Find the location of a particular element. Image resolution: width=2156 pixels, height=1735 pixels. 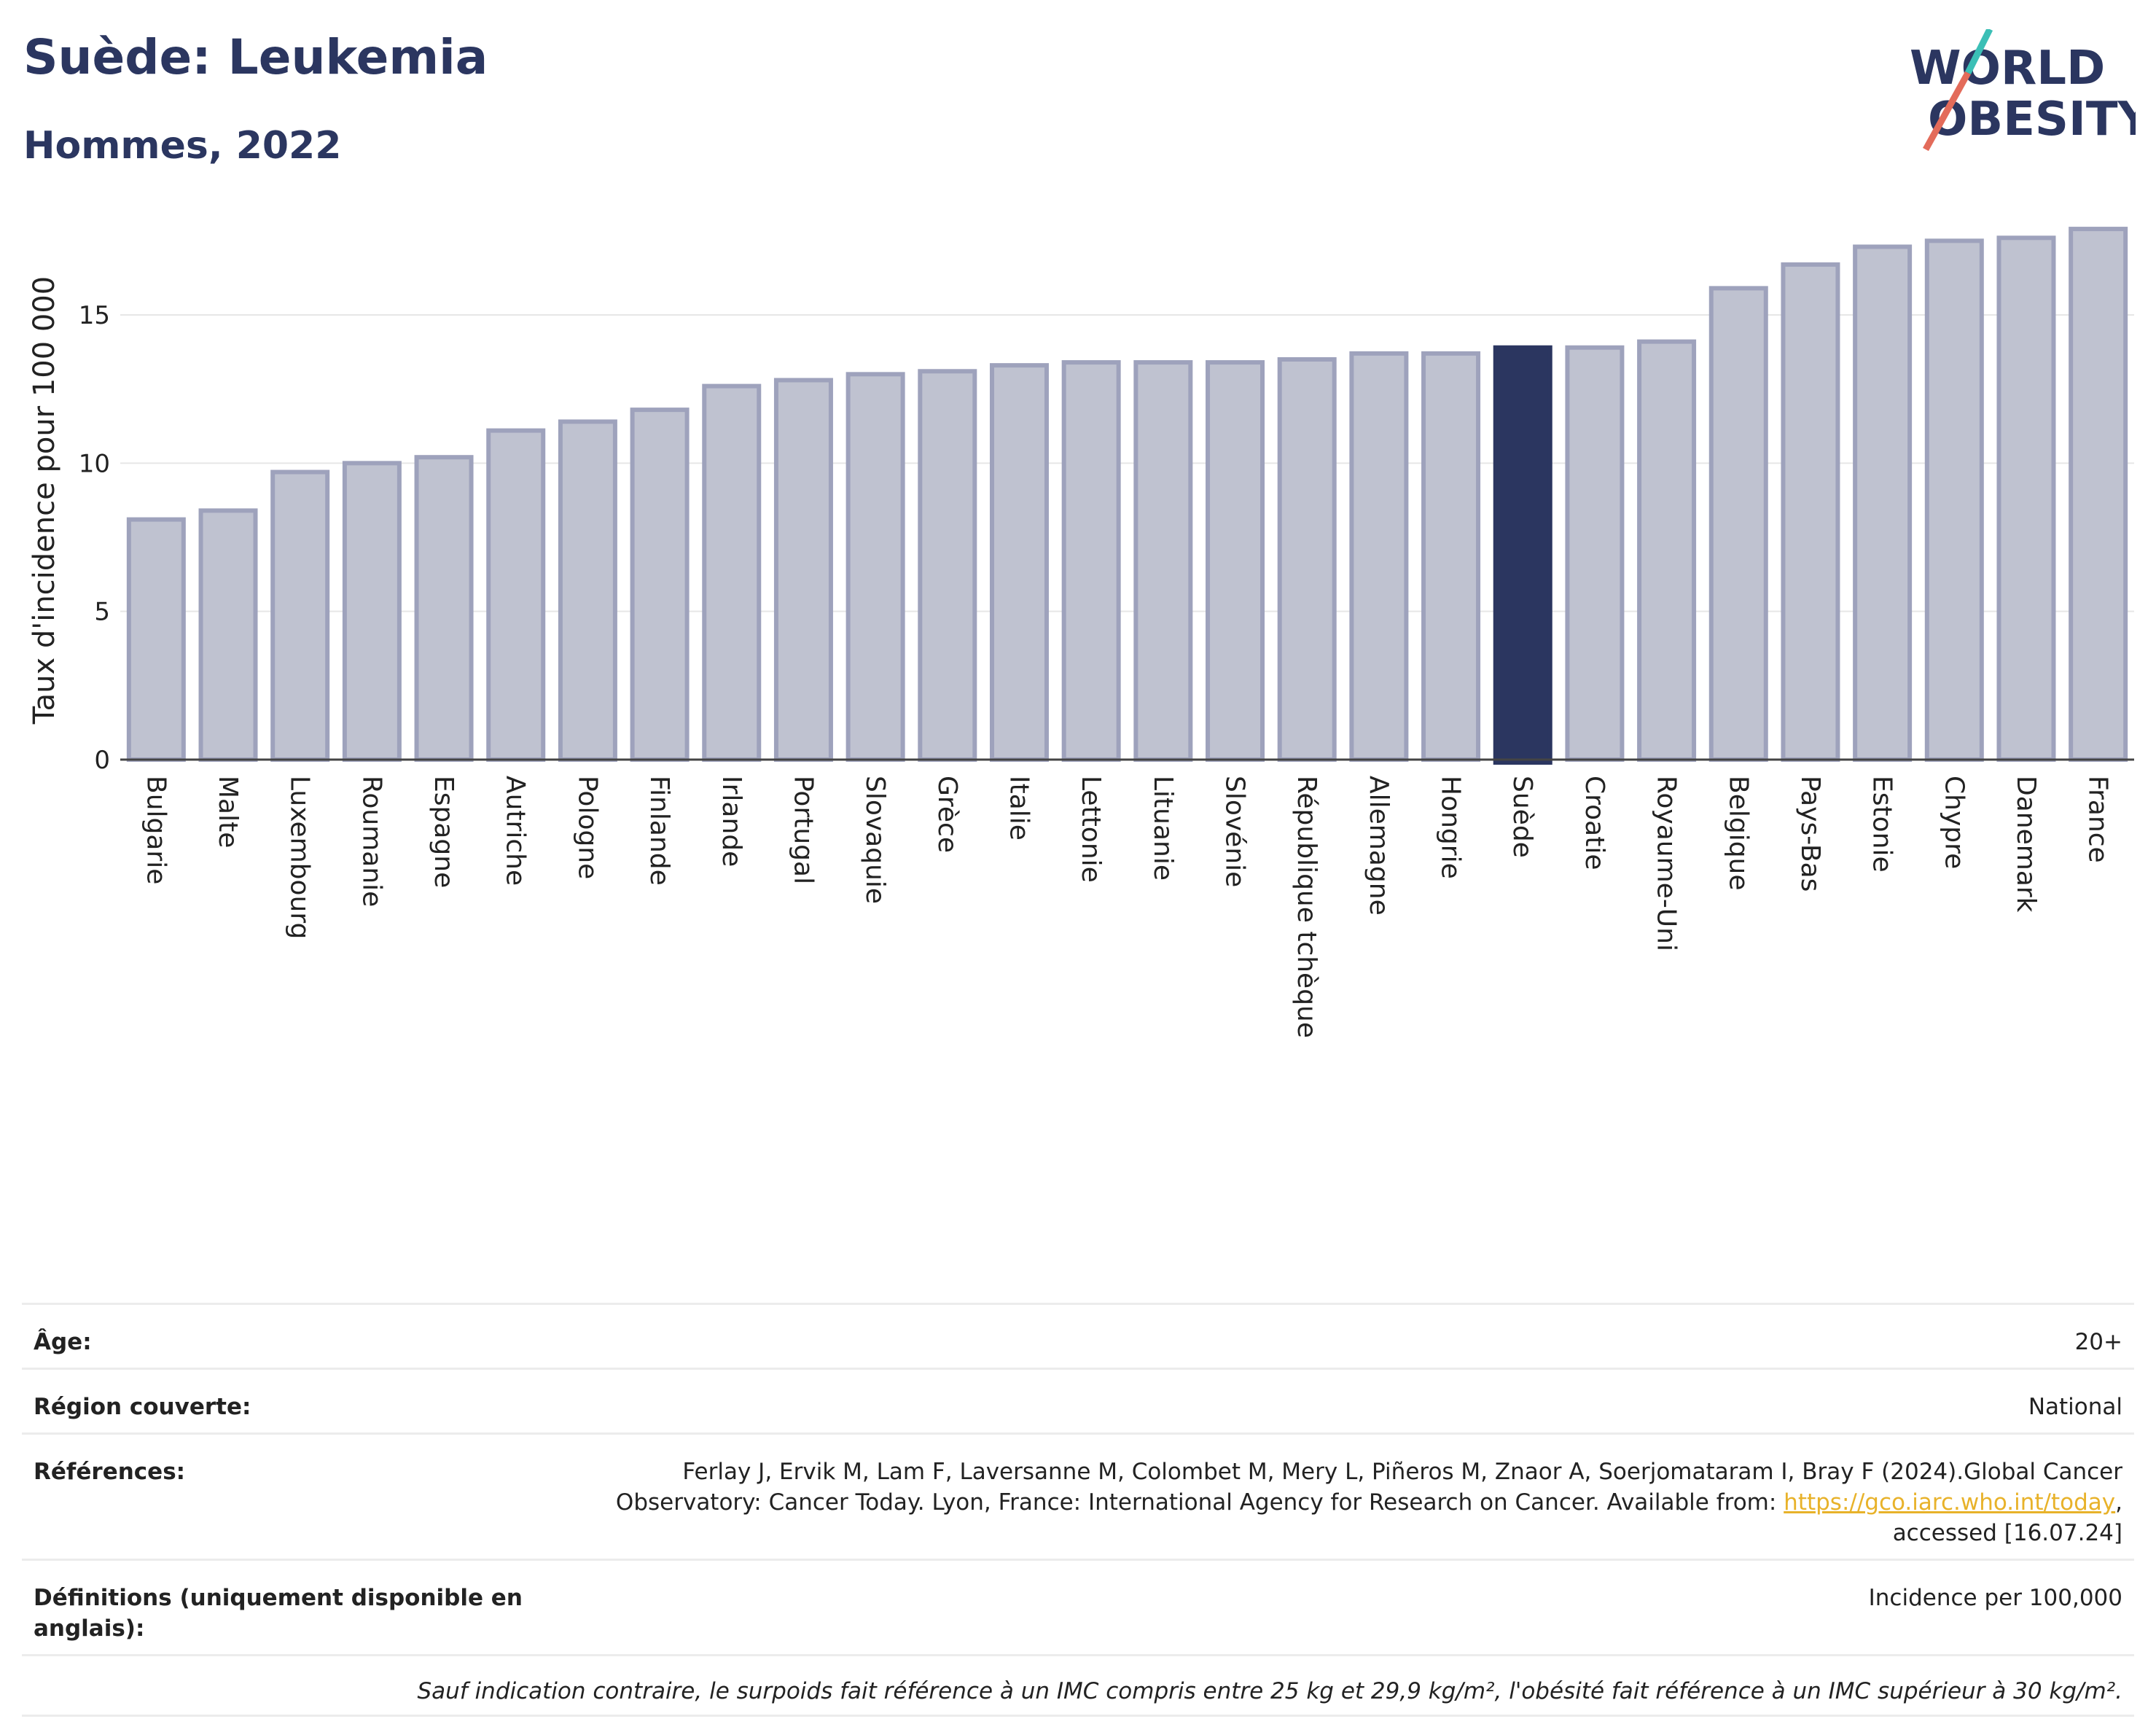

x-tick-label: Portugal is located at coordinates (803, 830).